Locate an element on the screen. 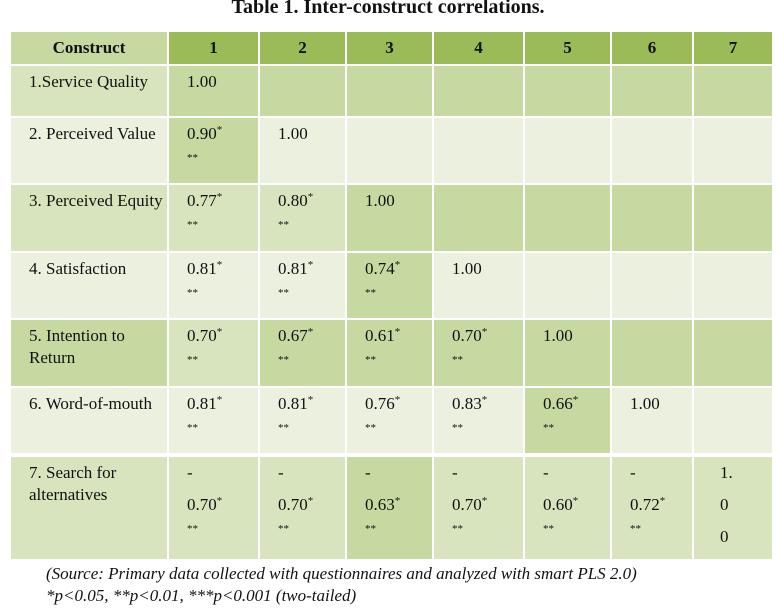  correlation-value: 0.60* is located at coordinates (576, 505).